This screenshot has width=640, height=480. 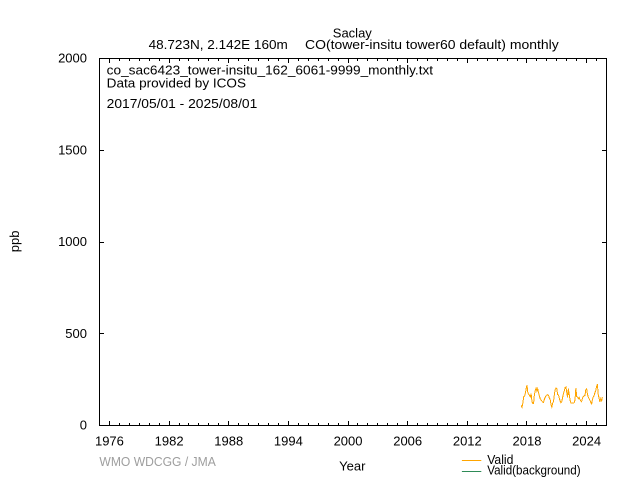 What do you see at coordinates (353, 33) in the screenshot?
I see `svg-text: Saclay` at bounding box center [353, 33].